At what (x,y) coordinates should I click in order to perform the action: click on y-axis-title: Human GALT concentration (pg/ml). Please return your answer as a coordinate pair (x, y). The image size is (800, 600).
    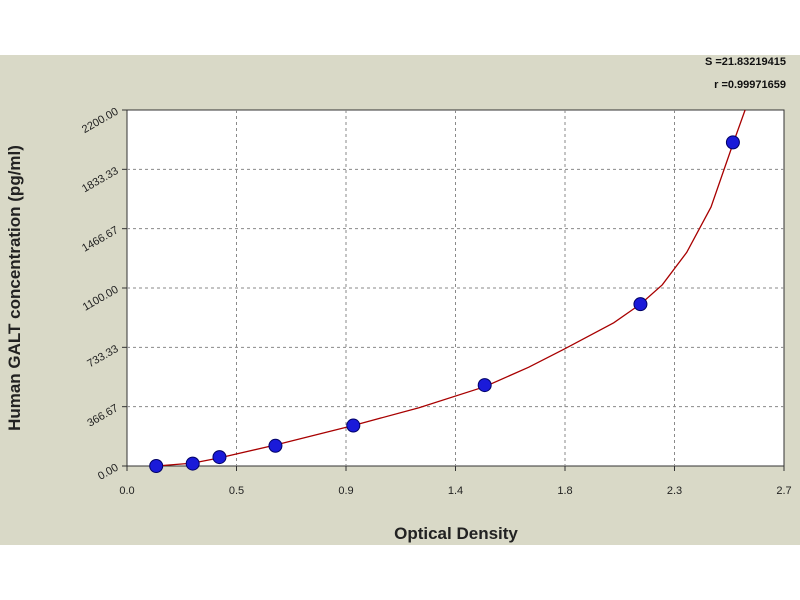
    Looking at the image, I should click on (14, 288).